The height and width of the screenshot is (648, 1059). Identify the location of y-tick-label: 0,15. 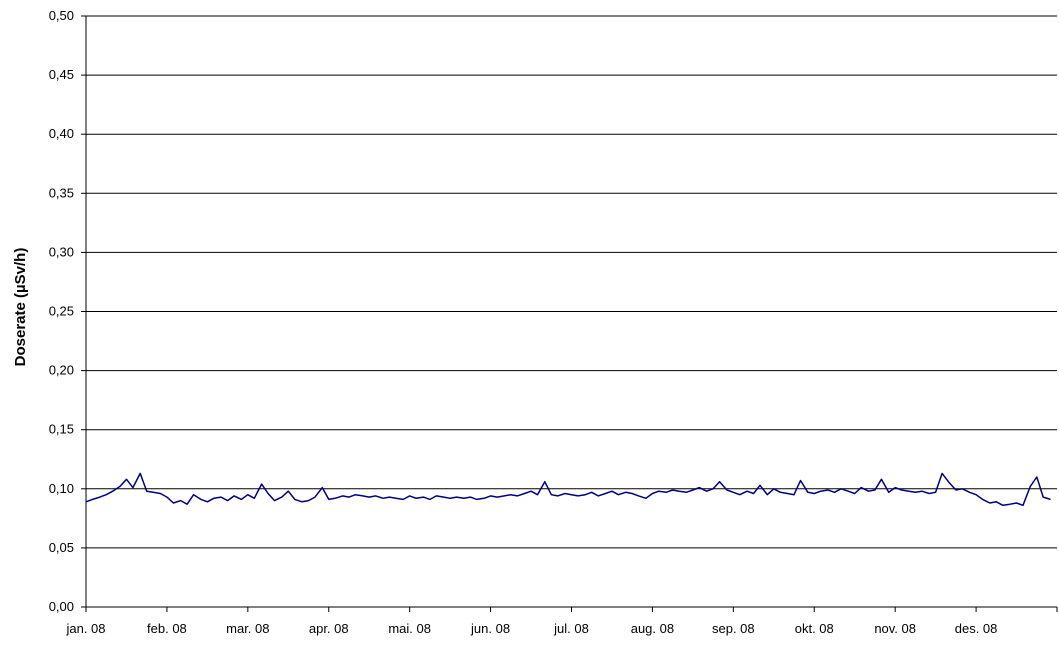
(61, 429).